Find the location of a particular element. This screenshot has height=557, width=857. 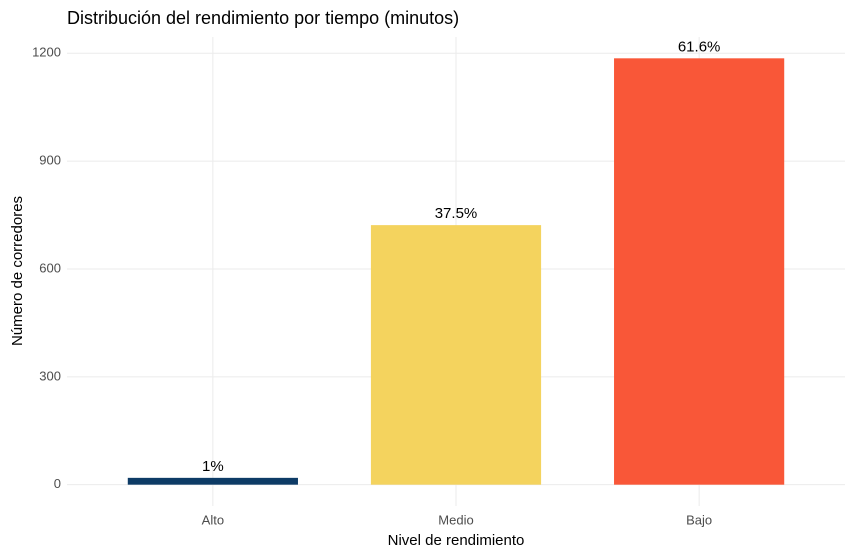

x-tick-label: Medio is located at coordinates (455, 519).